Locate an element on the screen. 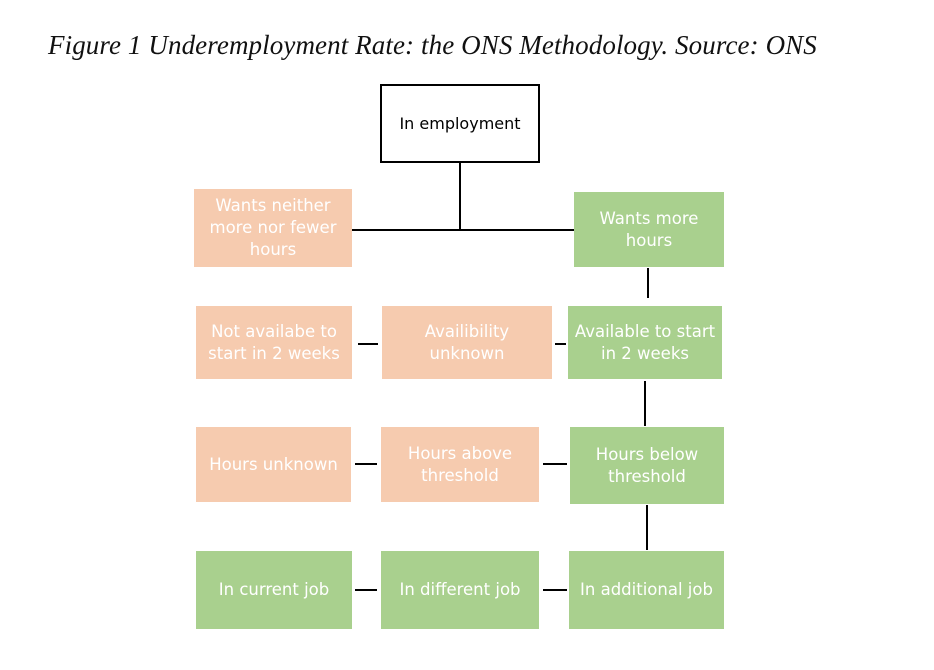  node-in-current-job: In current job is located at coordinates (274, 590).